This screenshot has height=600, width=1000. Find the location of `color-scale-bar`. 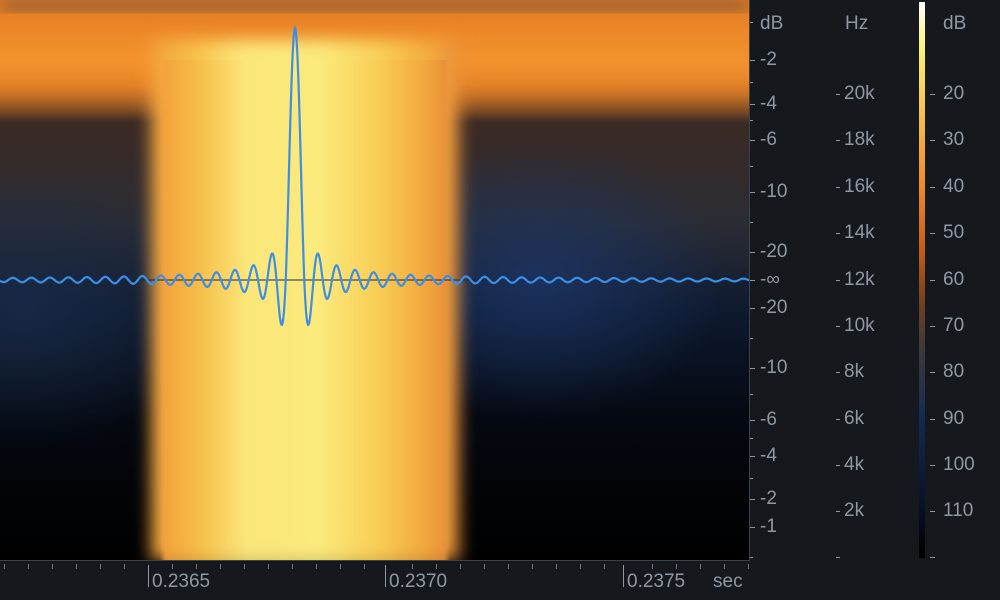

color-scale-bar is located at coordinates (922, 280).